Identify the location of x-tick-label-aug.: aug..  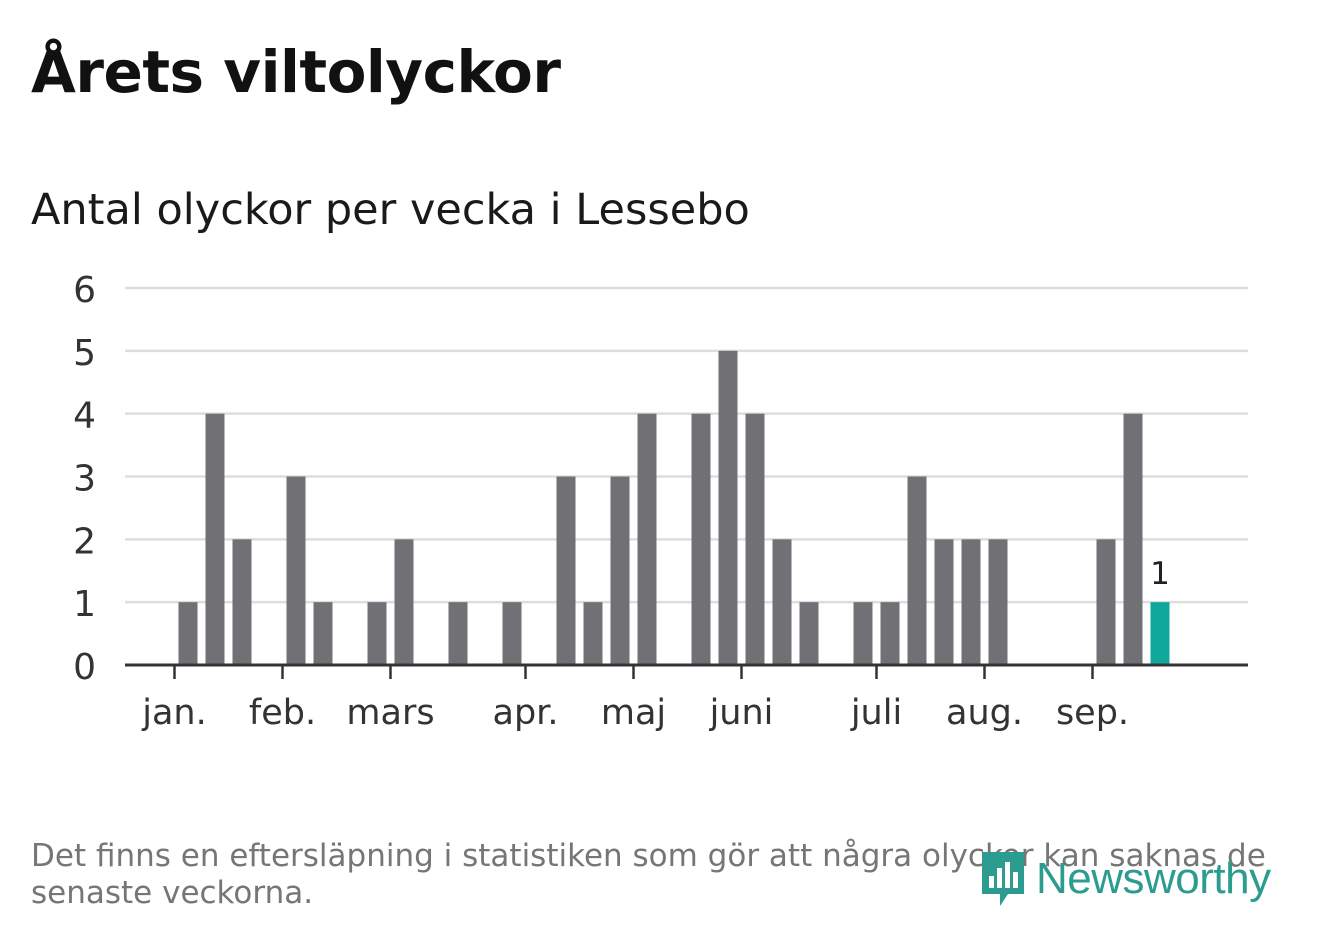
(984, 713).